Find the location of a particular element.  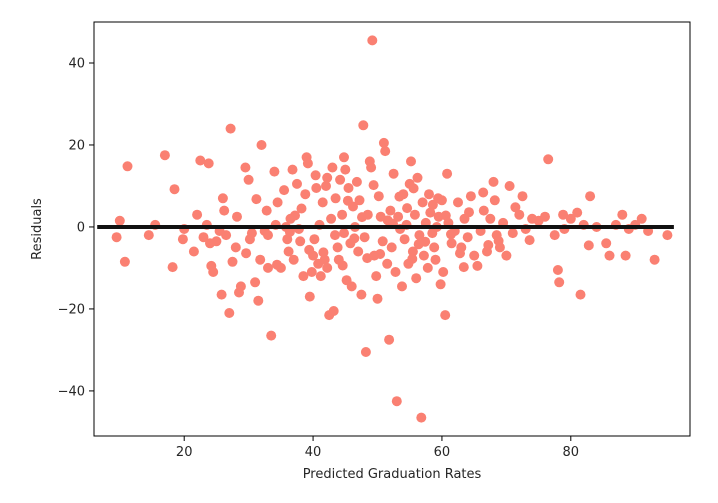

x-tick-label: 60 is located at coordinates (442, 452).